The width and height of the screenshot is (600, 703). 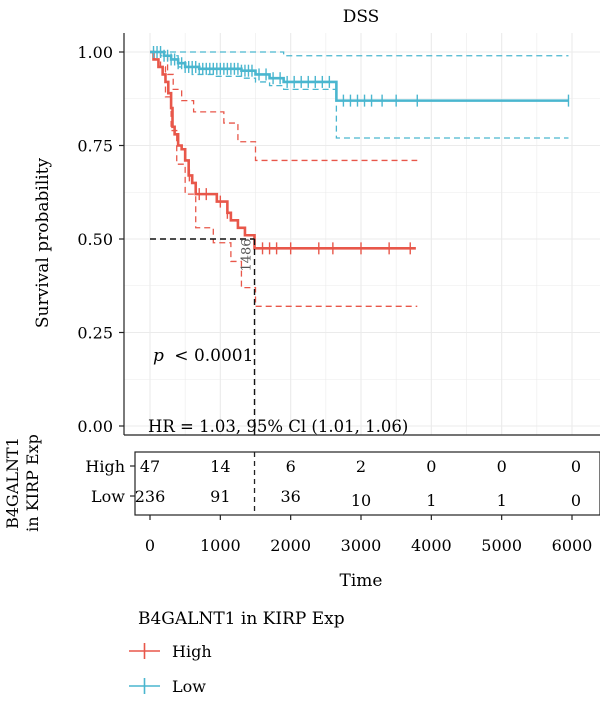 What do you see at coordinates (170, 669) in the screenshot?
I see `legend: High Low` at bounding box center [170, 669].